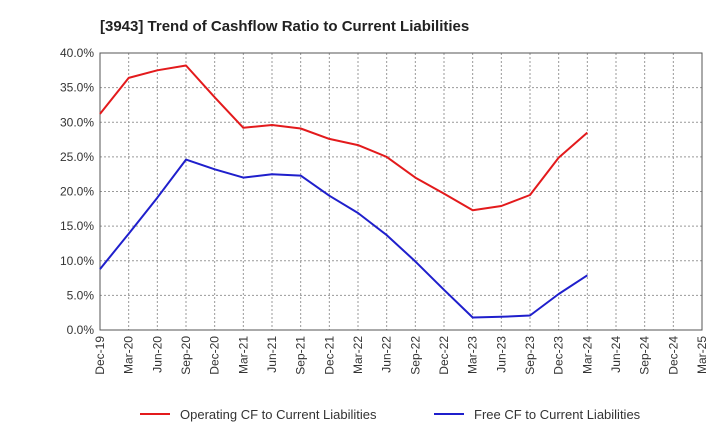 Image resolution: width=720 pixels, height=440 pixels. Describe the element at coordinates (329, 355) in the screenshot. I see `x-tick-label: Dec-21` at that location.